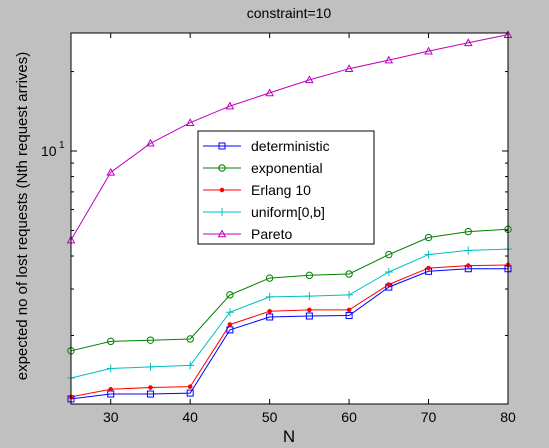 Image resolution: width=549 pixels, height=448 pixels. What do you see at coordinates (190, 417) in the screenshot?
I see `x-tick-label: 40` at bounding box center [190, 417].